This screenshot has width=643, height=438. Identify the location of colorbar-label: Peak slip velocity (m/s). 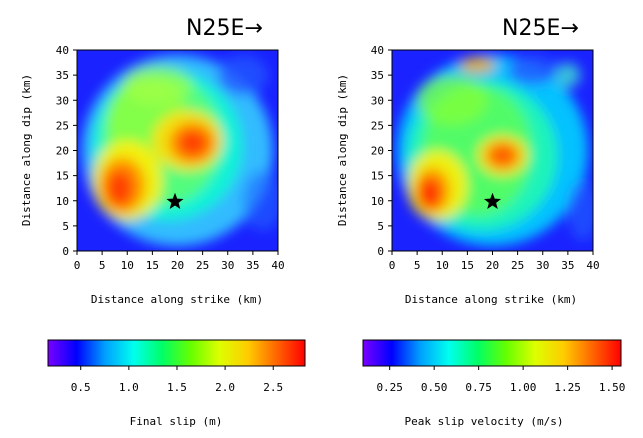
(484, 421).